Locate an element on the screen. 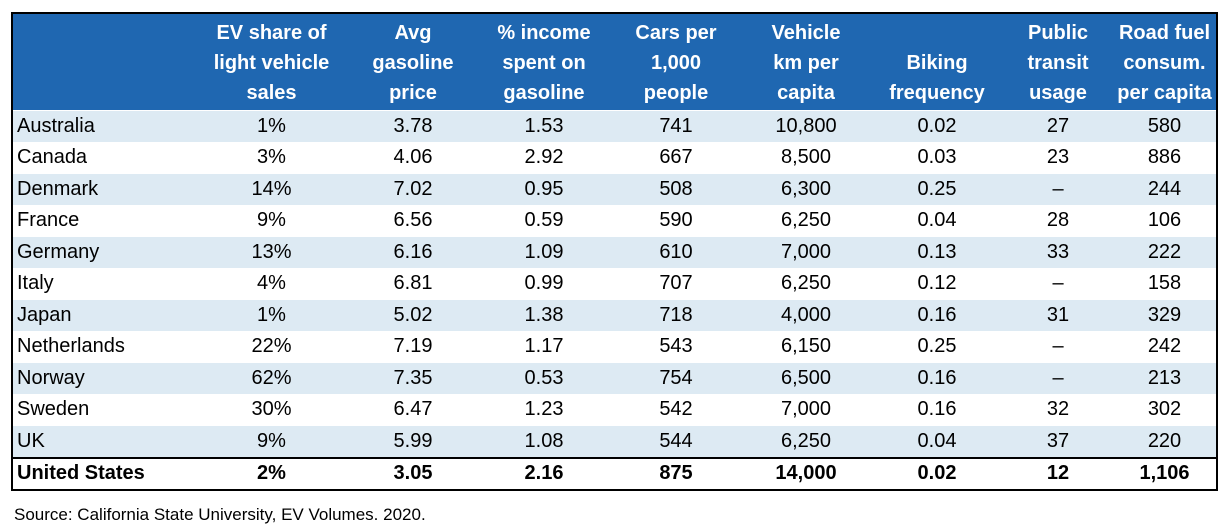 This screenshot has height=532, width=1221. cell-road-fuel: 1,106 is located at coordinates (1164, 472).